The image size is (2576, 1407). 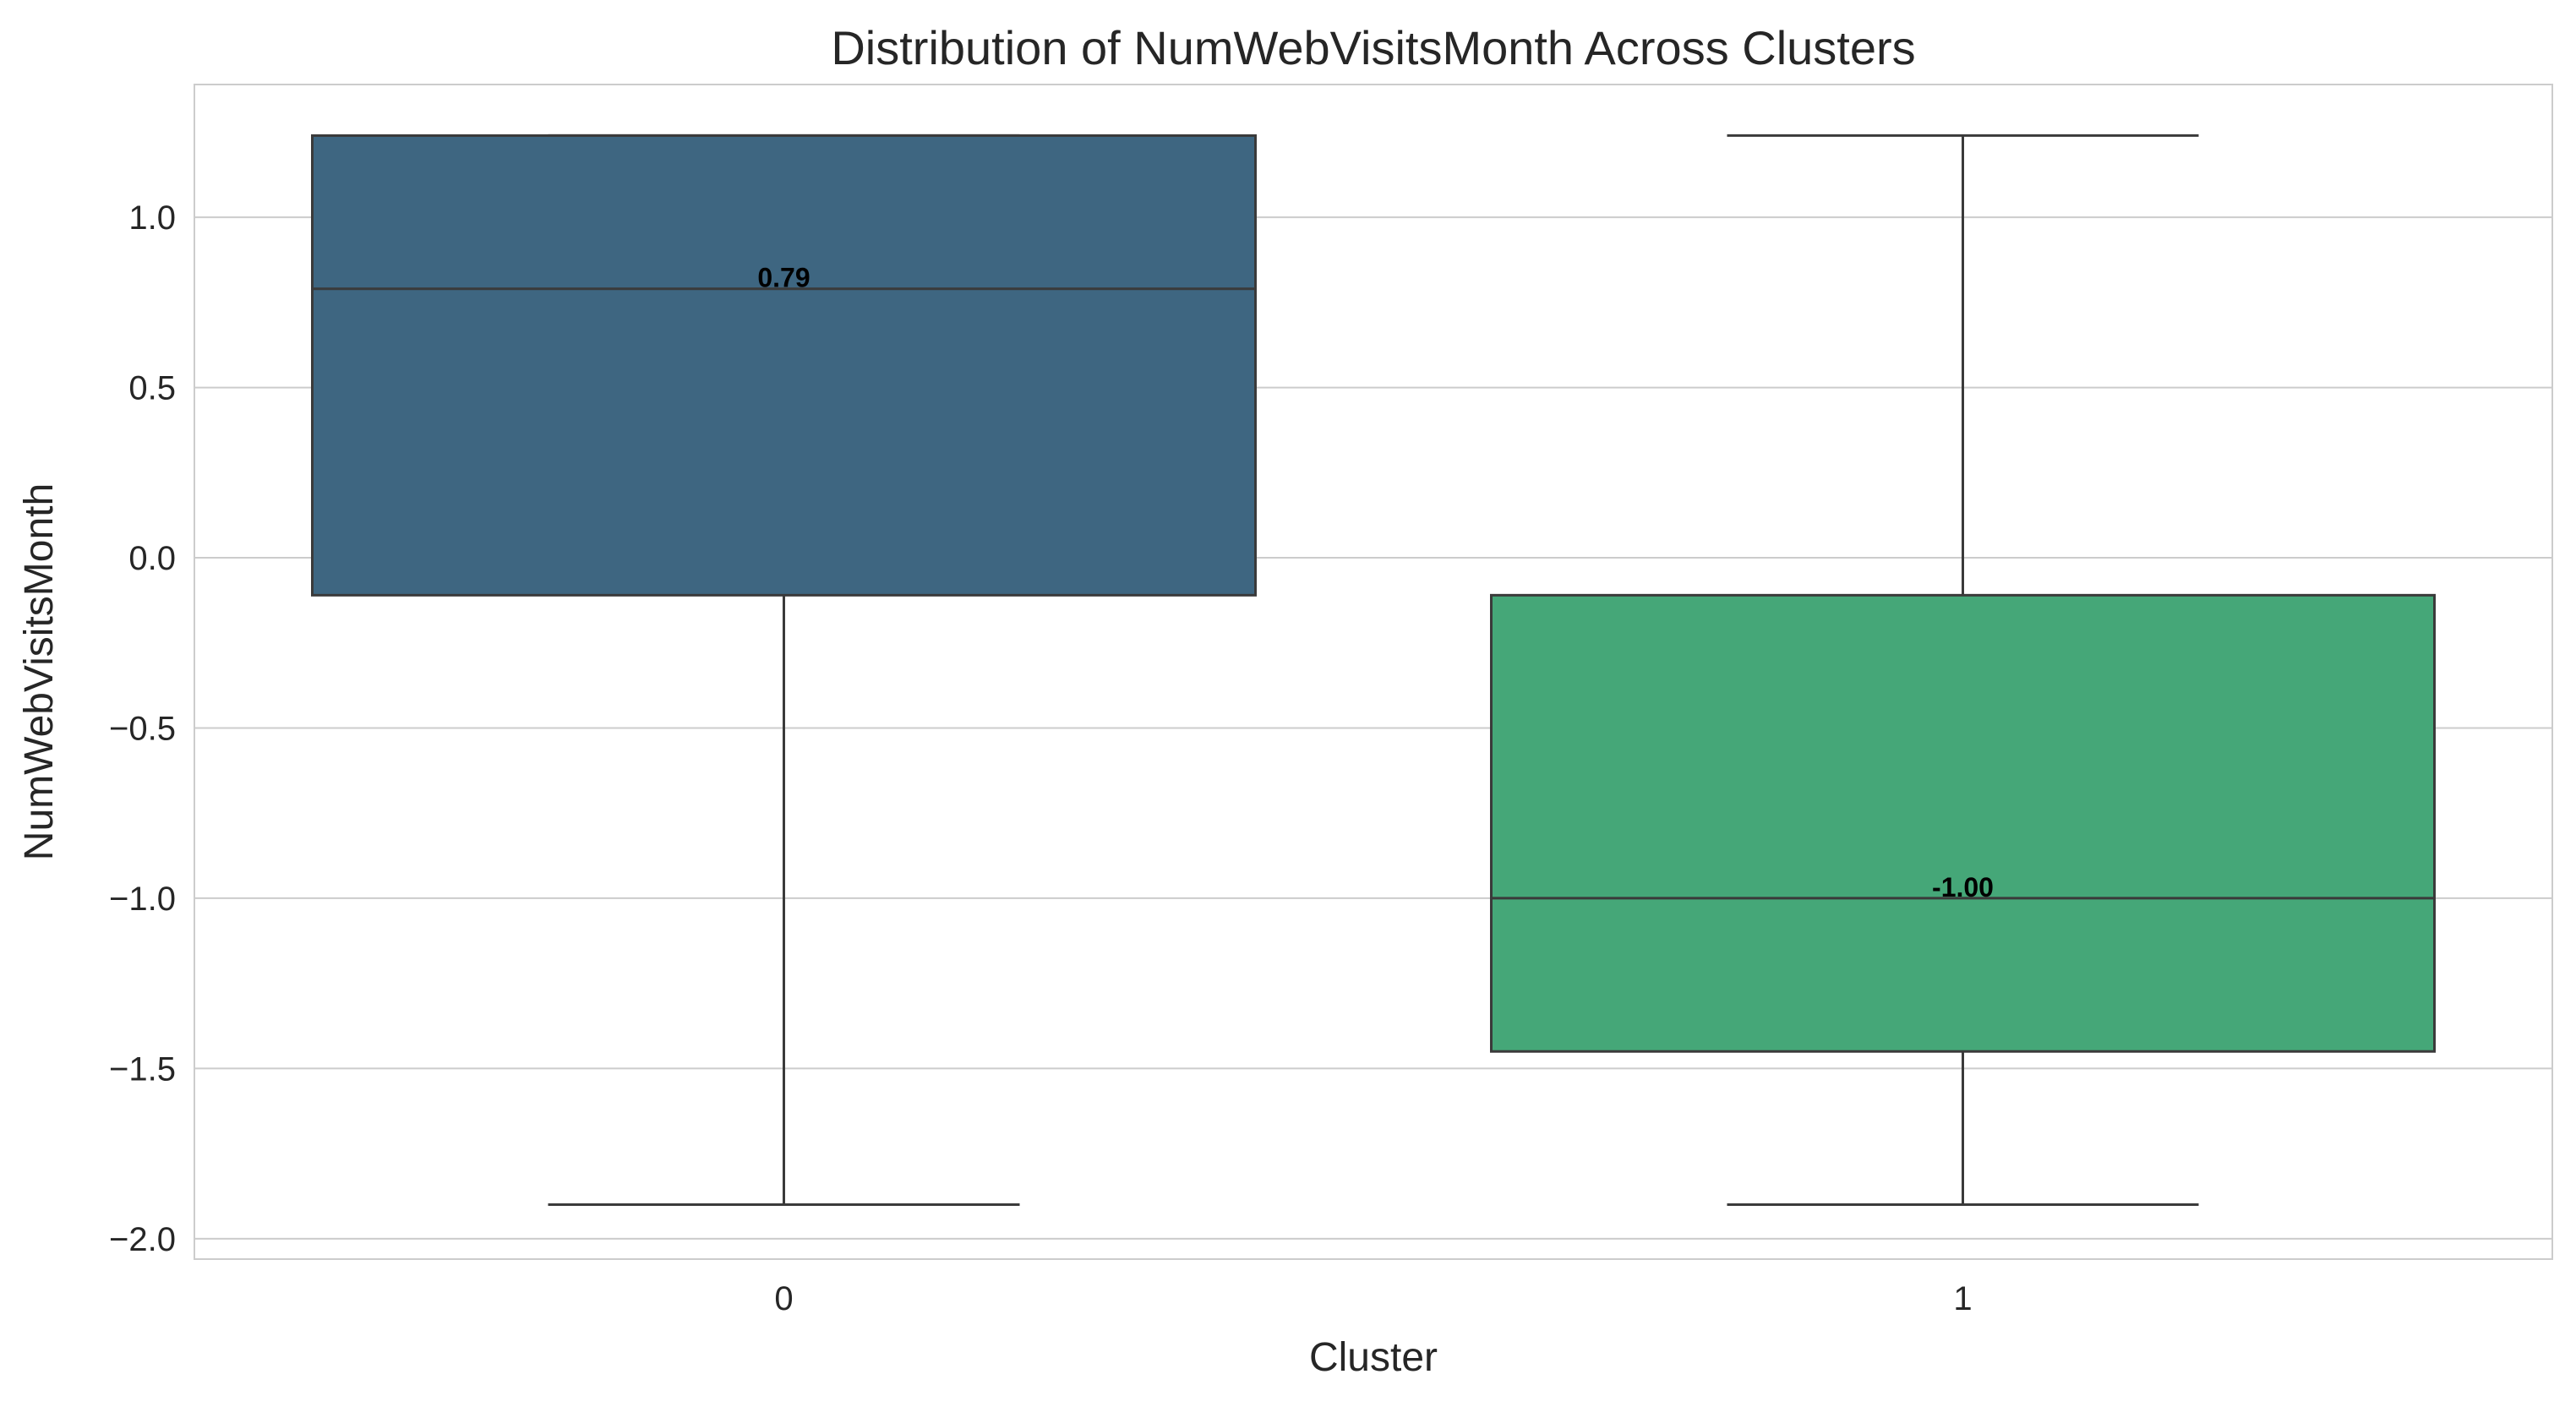 What do you see at coordinates (142, 1239) in the screenshot?
I see `y-tick-label: −2.0` at bounding box center [142, 1239].